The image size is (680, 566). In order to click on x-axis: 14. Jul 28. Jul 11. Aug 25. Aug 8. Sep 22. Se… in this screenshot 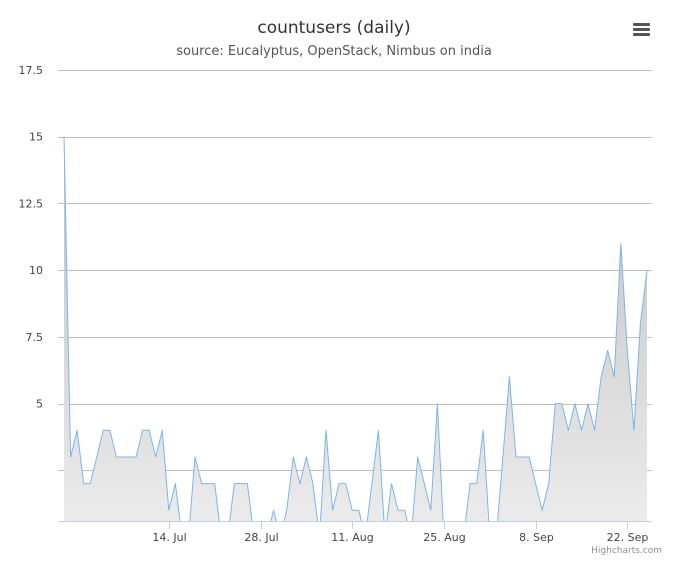, I will do `click(355, 532)`.